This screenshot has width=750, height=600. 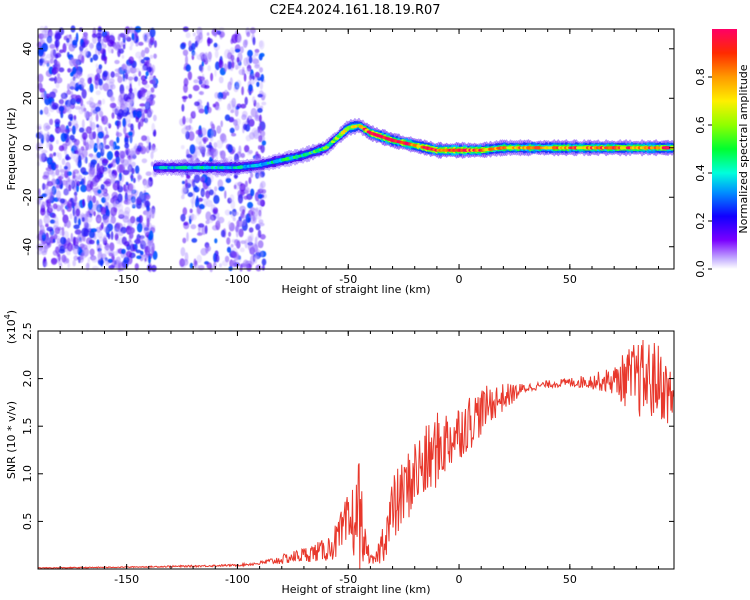 I want to click on snr-y-multiplier: (x104), so click(x=10, y=327).